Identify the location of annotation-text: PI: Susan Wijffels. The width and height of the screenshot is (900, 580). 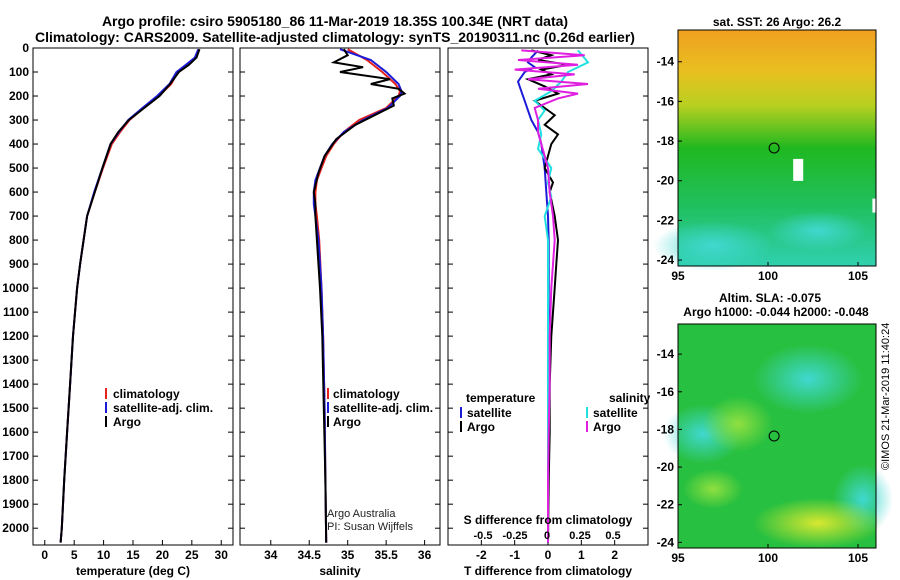
(370, 527).